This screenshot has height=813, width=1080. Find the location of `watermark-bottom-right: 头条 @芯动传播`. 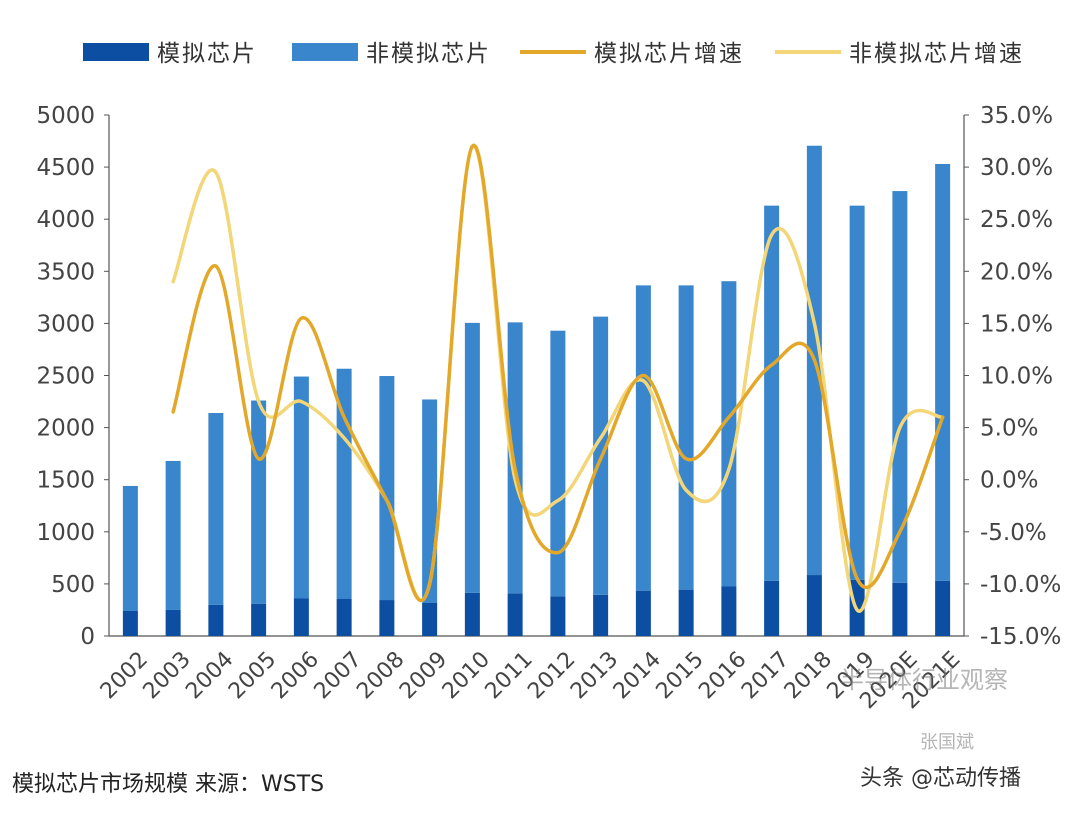

watermark-bottom-right: 头条 @芯动传播 is located at coordinates (940, 778).